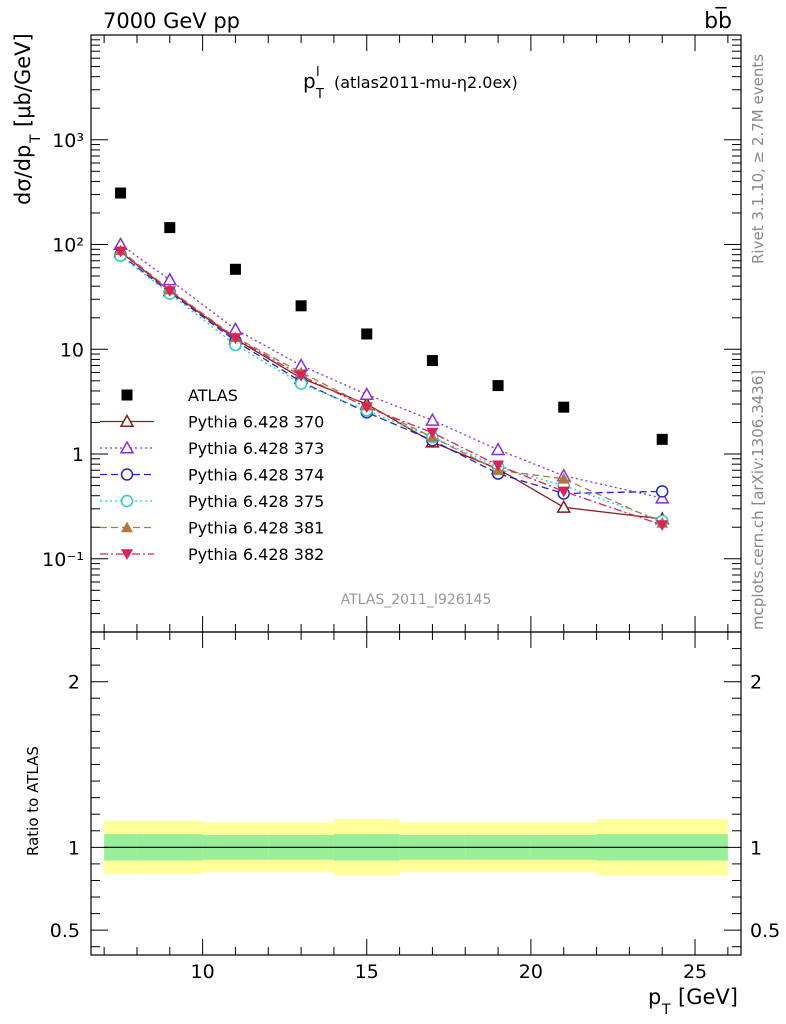  I want to click on title-sub: T, so click(319, 94).